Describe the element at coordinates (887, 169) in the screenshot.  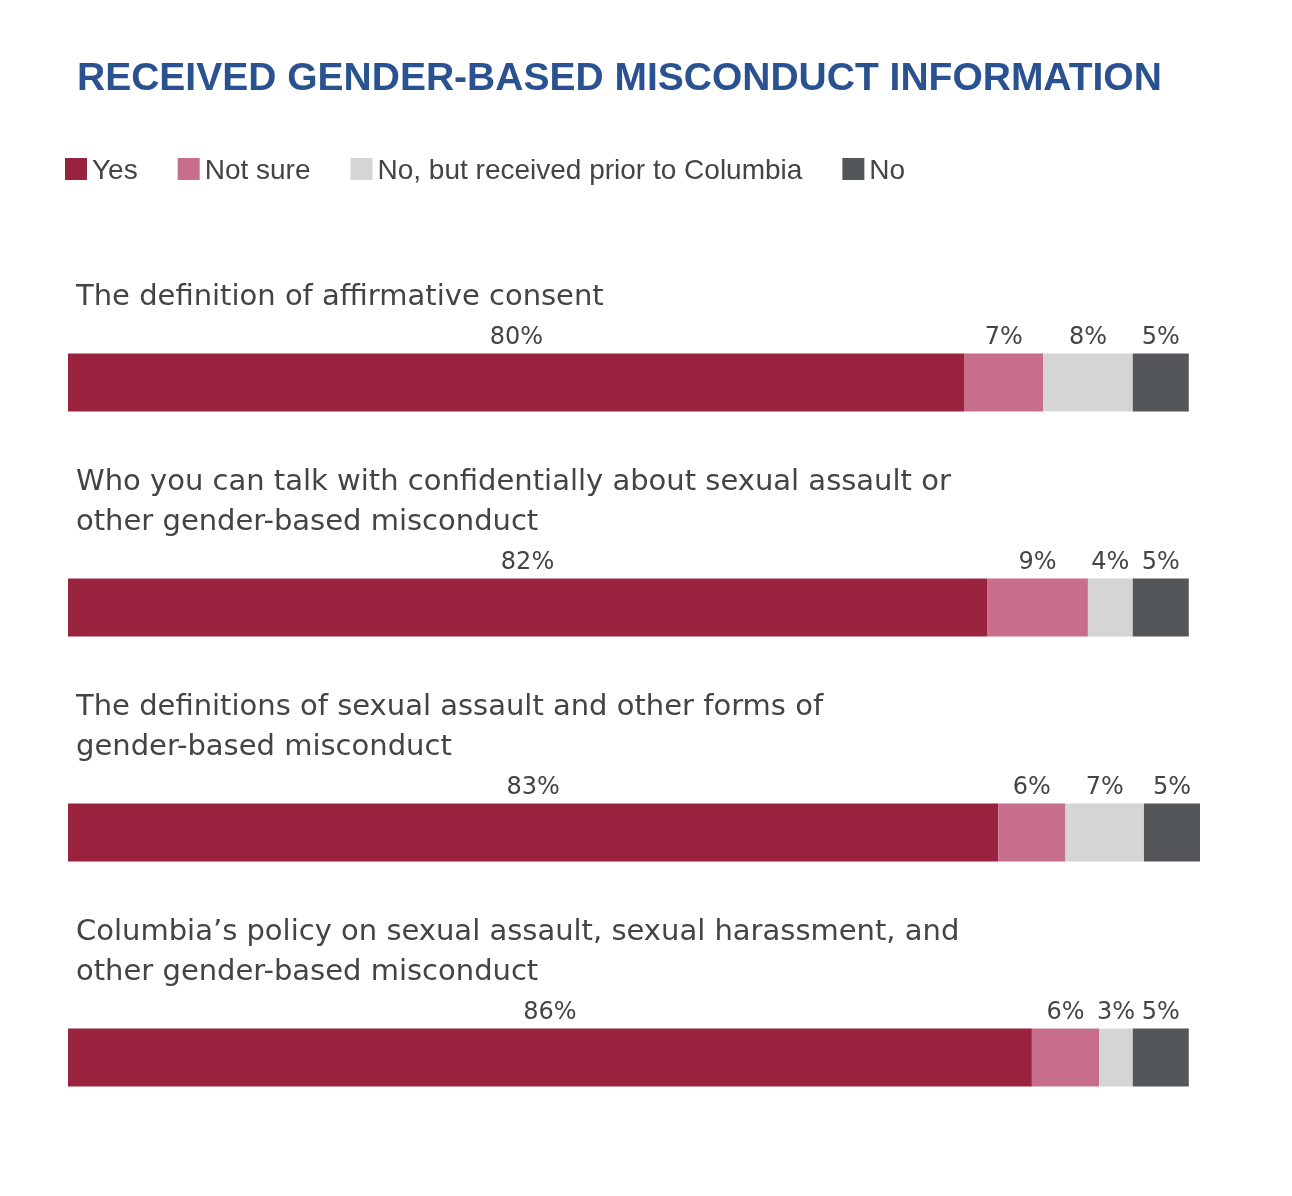
I see `legend-label: No` at that location.